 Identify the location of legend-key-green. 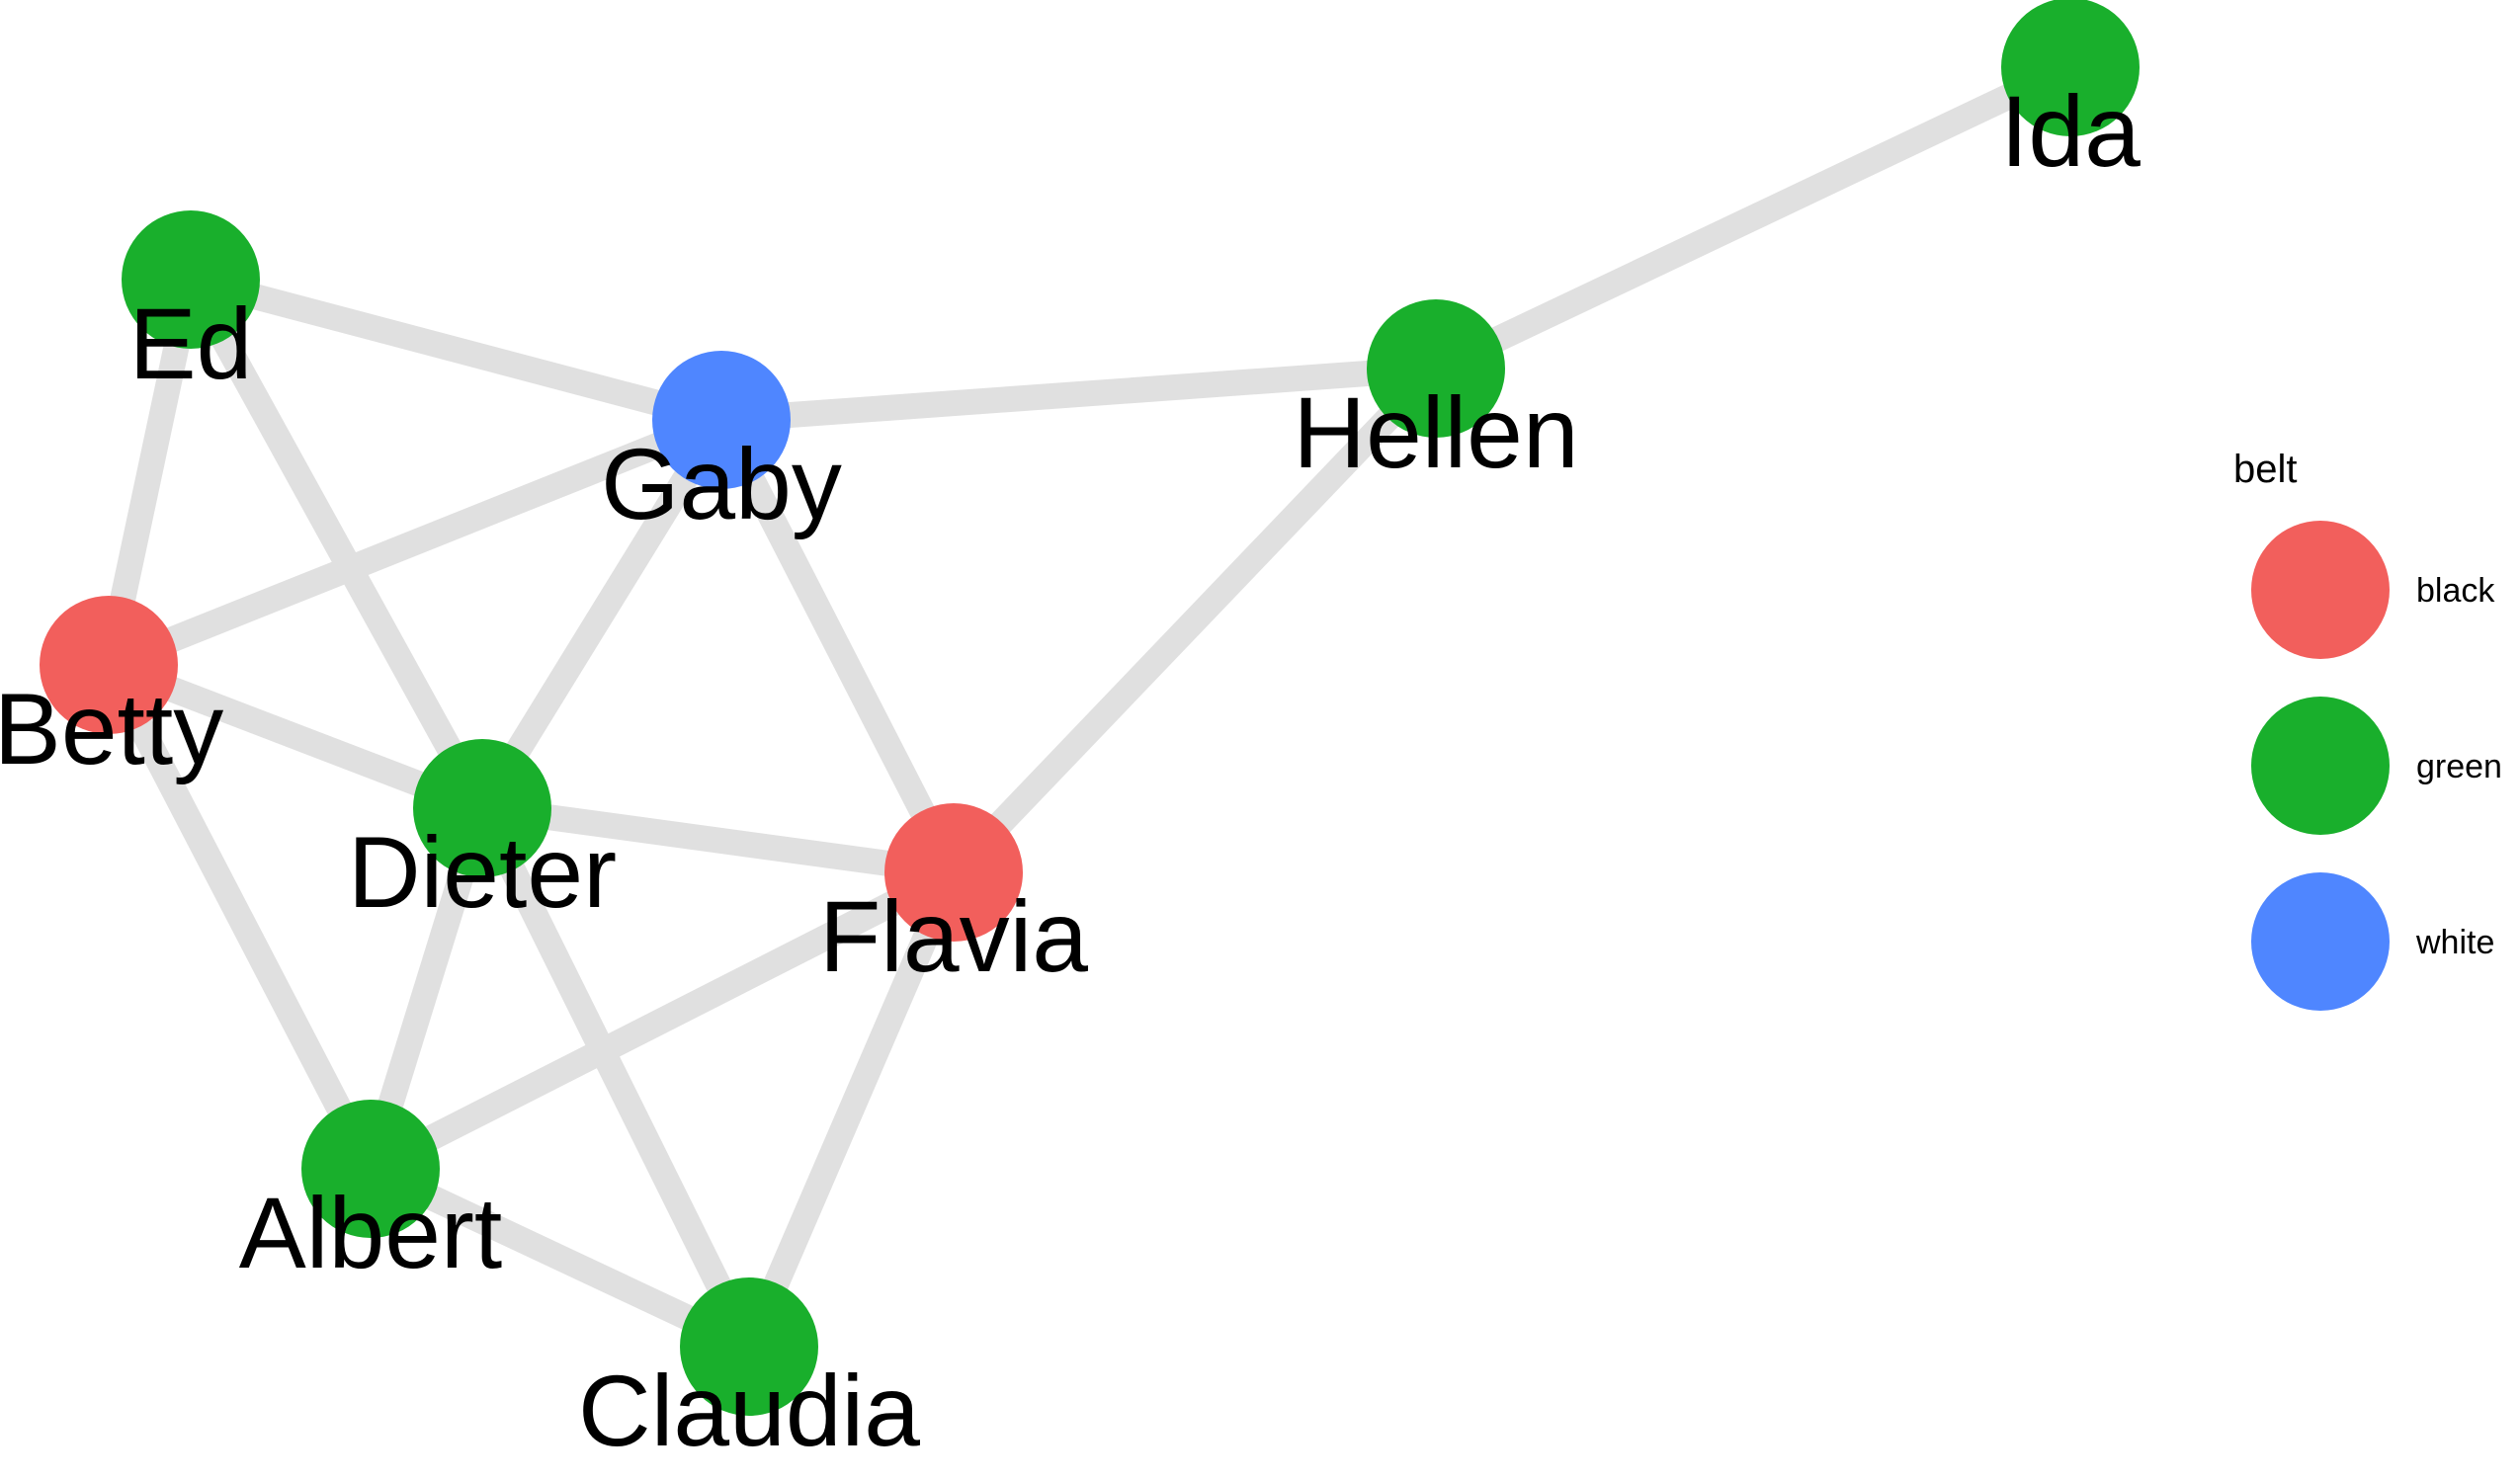
(2320, 766).